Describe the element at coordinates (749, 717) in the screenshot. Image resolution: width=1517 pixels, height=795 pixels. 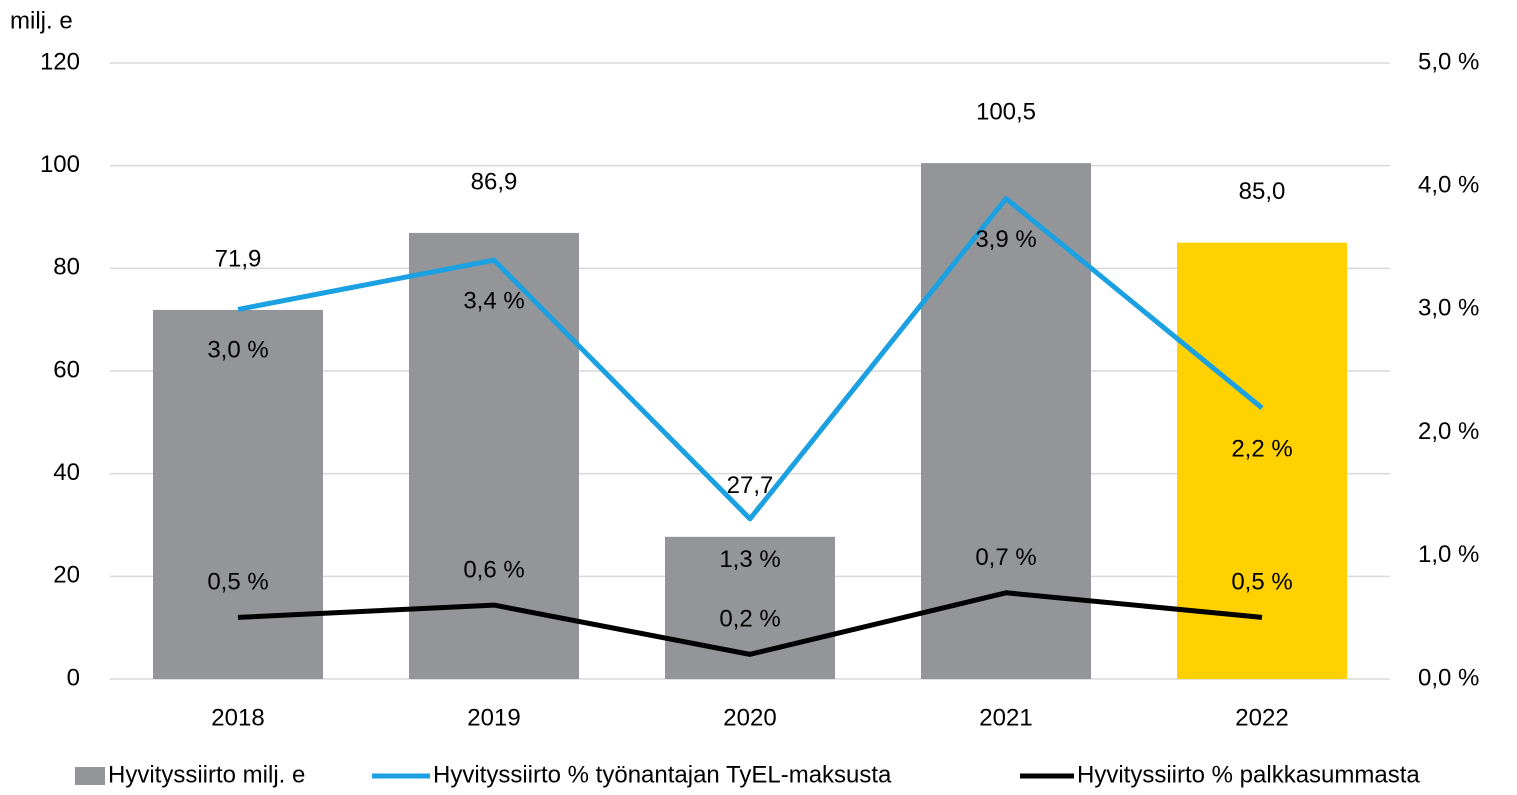
I see `x-tick-label: 2020` at that location.